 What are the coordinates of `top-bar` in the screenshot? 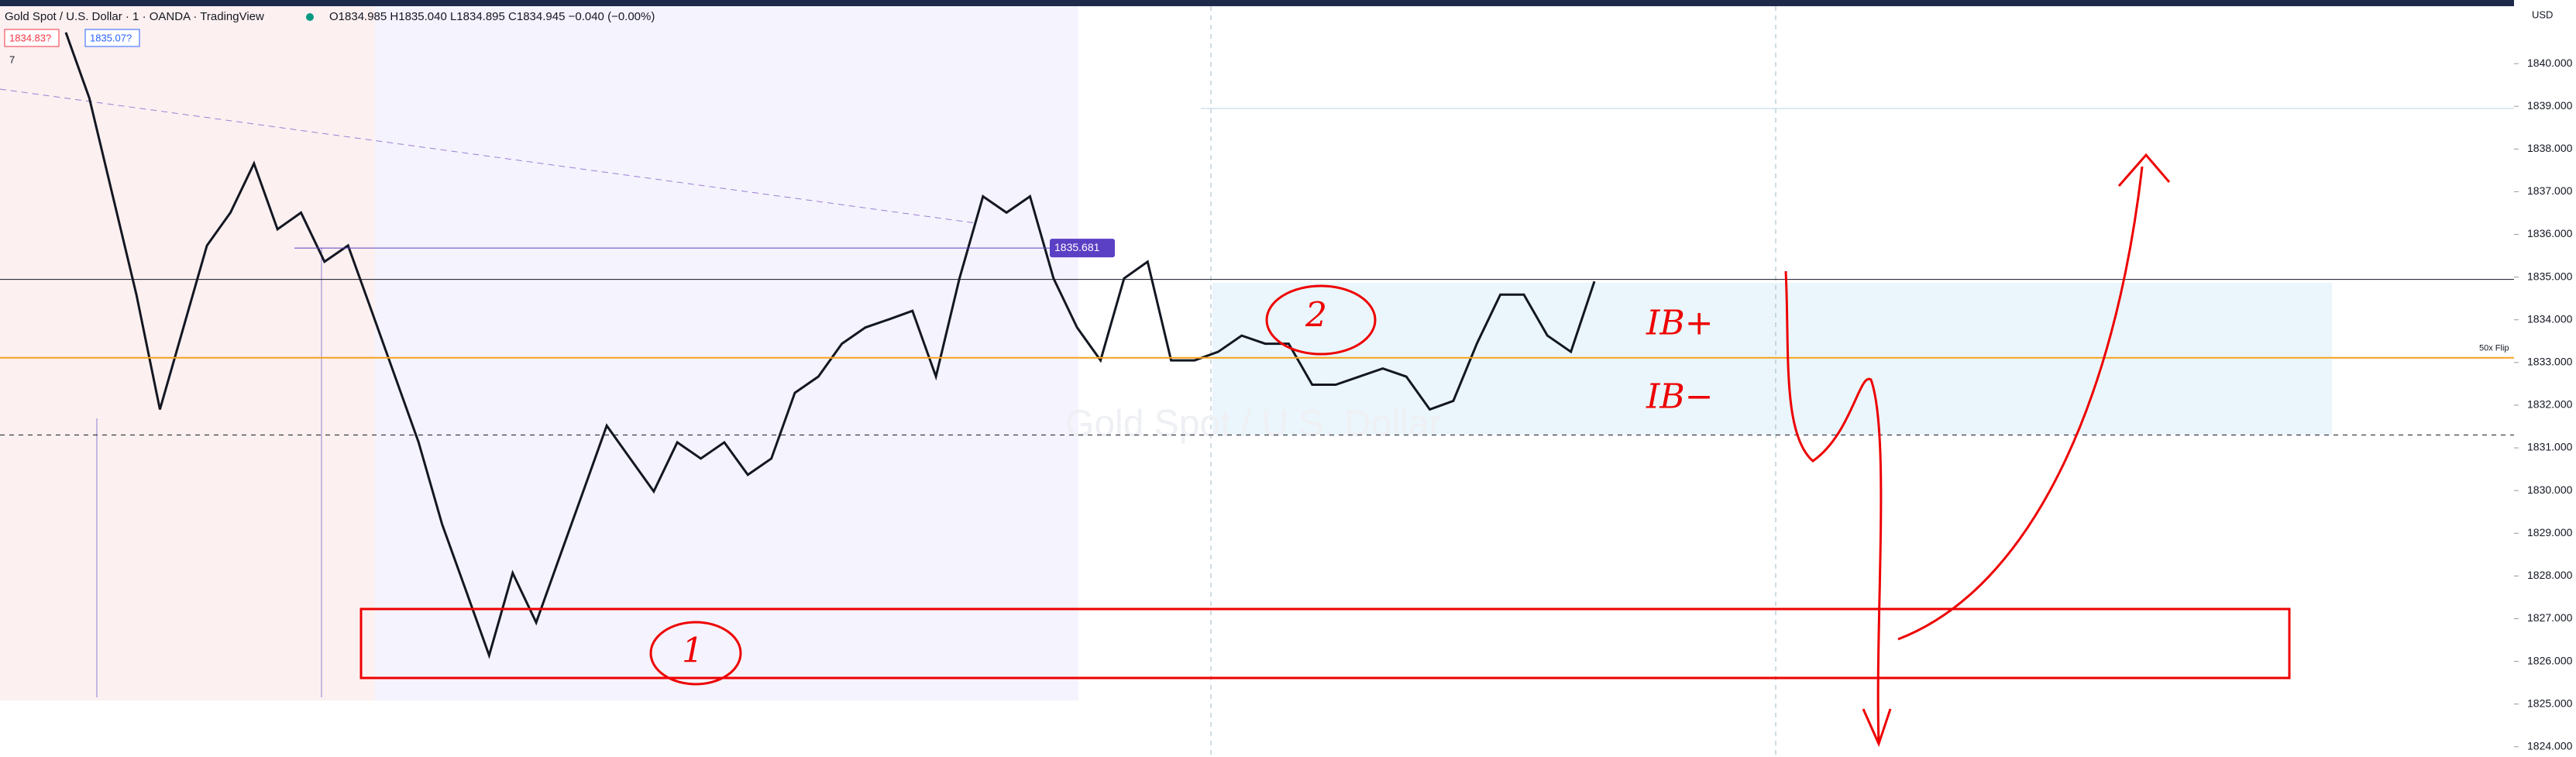 It's located at (1288, 3).